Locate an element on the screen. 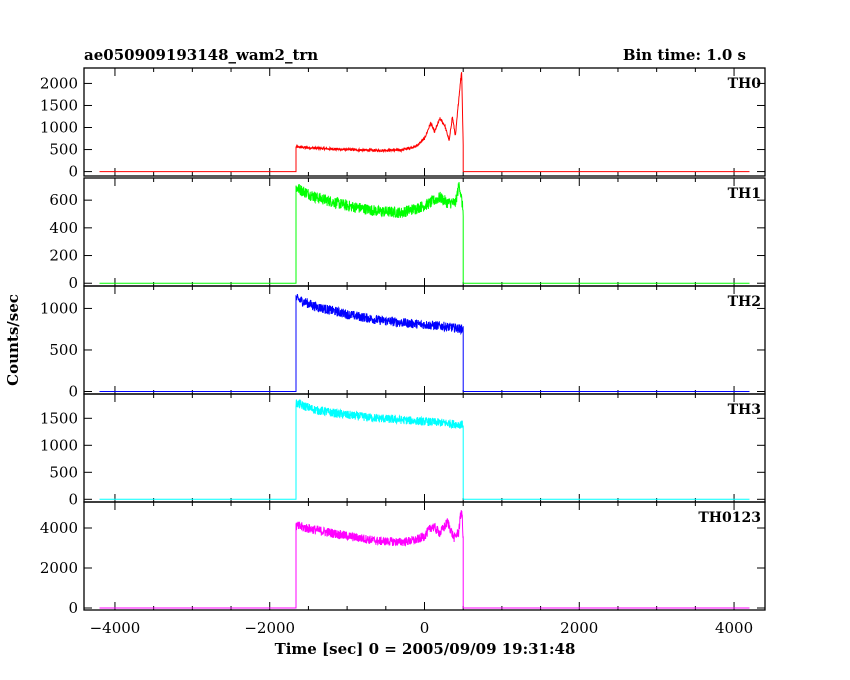 This screenshot has height=680, width=850. panel-label: TH0 is located at coordinates (745, 84).